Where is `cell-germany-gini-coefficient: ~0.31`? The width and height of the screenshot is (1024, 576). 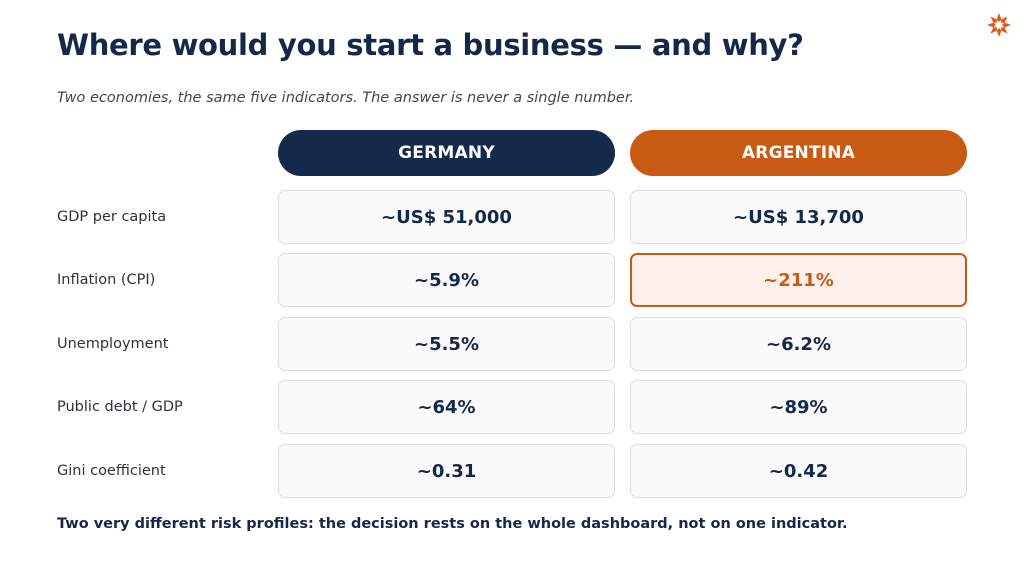
cell-germany-gini-coefficient: ~0.31 is located at coordinates (446, 471).